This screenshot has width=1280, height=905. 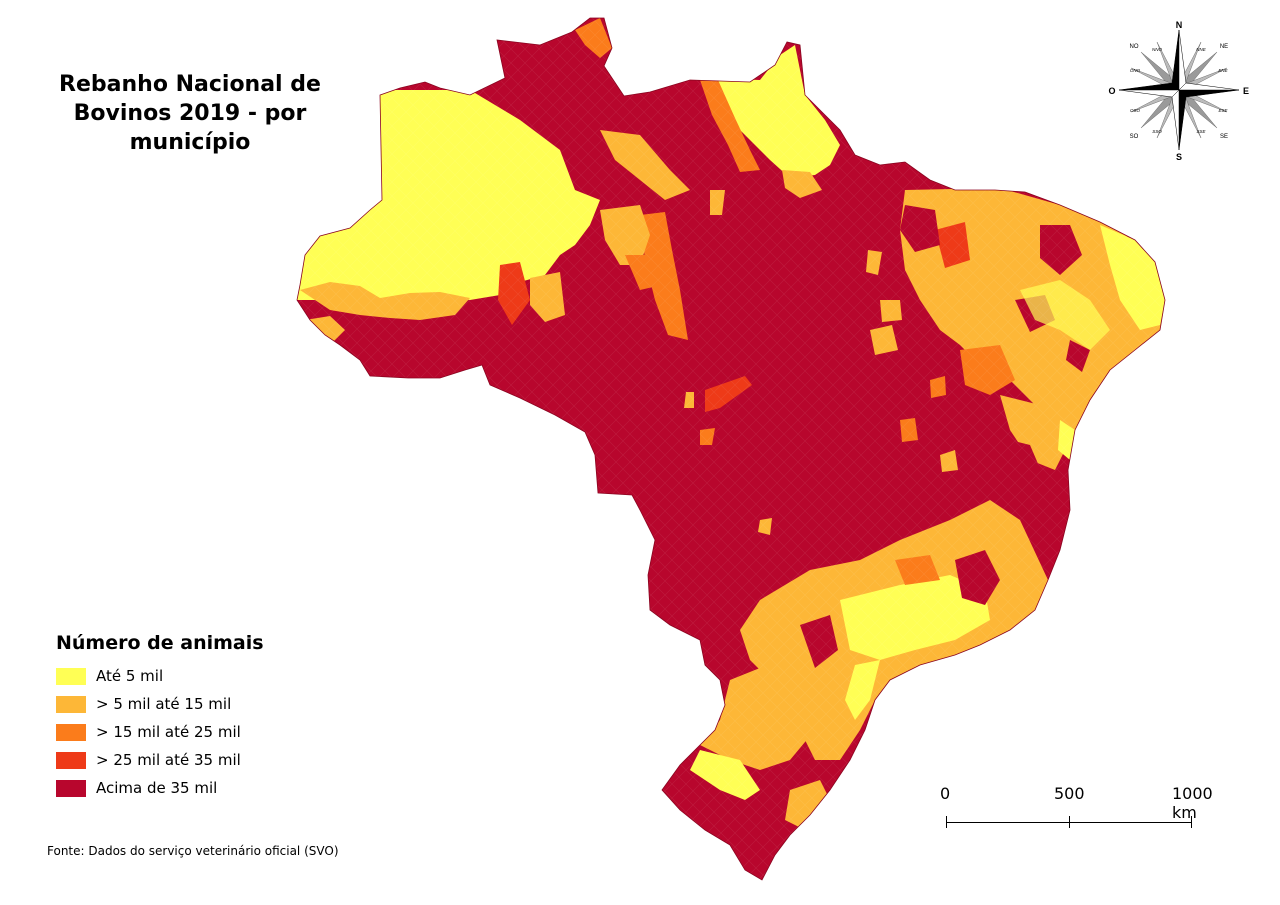 I want to click on legend-item: > 5 mil até 15 mil, so click(x=160, y=704).